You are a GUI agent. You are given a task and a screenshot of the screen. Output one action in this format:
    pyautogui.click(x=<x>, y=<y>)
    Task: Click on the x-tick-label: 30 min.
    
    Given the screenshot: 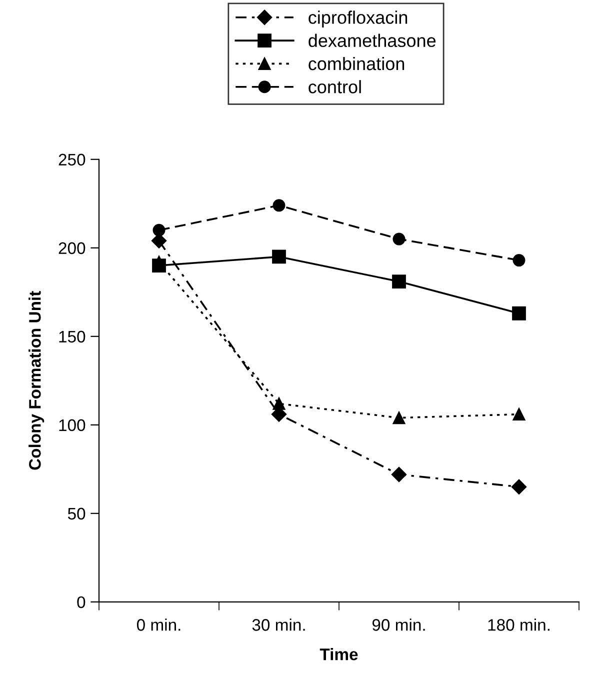 What is the action you would take?
    pyautogui.click(x=278, y=624)
    